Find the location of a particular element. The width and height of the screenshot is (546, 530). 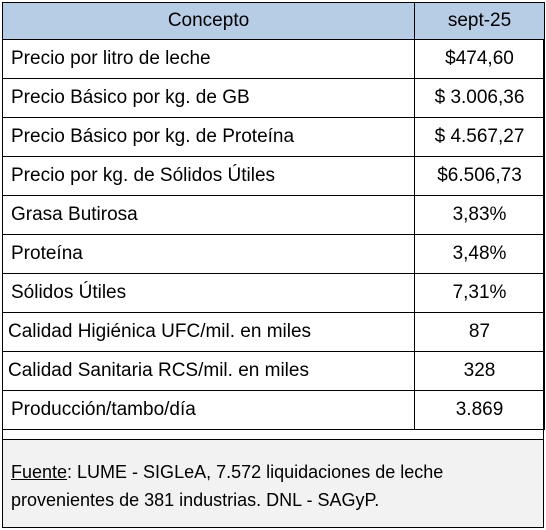

table-row: Calidad Higiénica UFC/mil. en miles 87 is located at coordinates (273, 332).